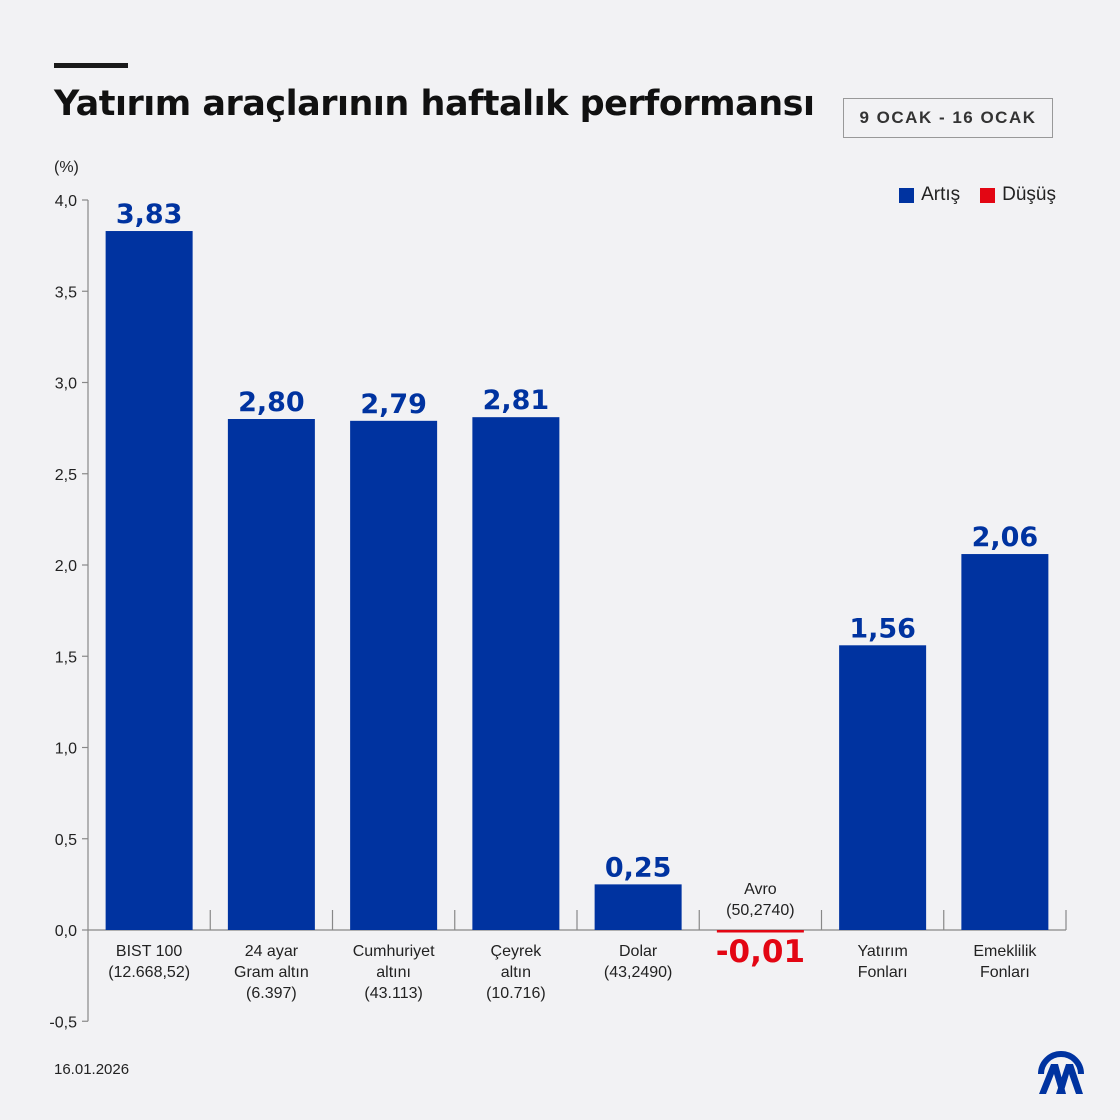 The width and height of the screenshot is (1120, 1120). Describe the element at coordinates (638, 972) in the screenshot. I see `category-label: (43,2490)` at that location.